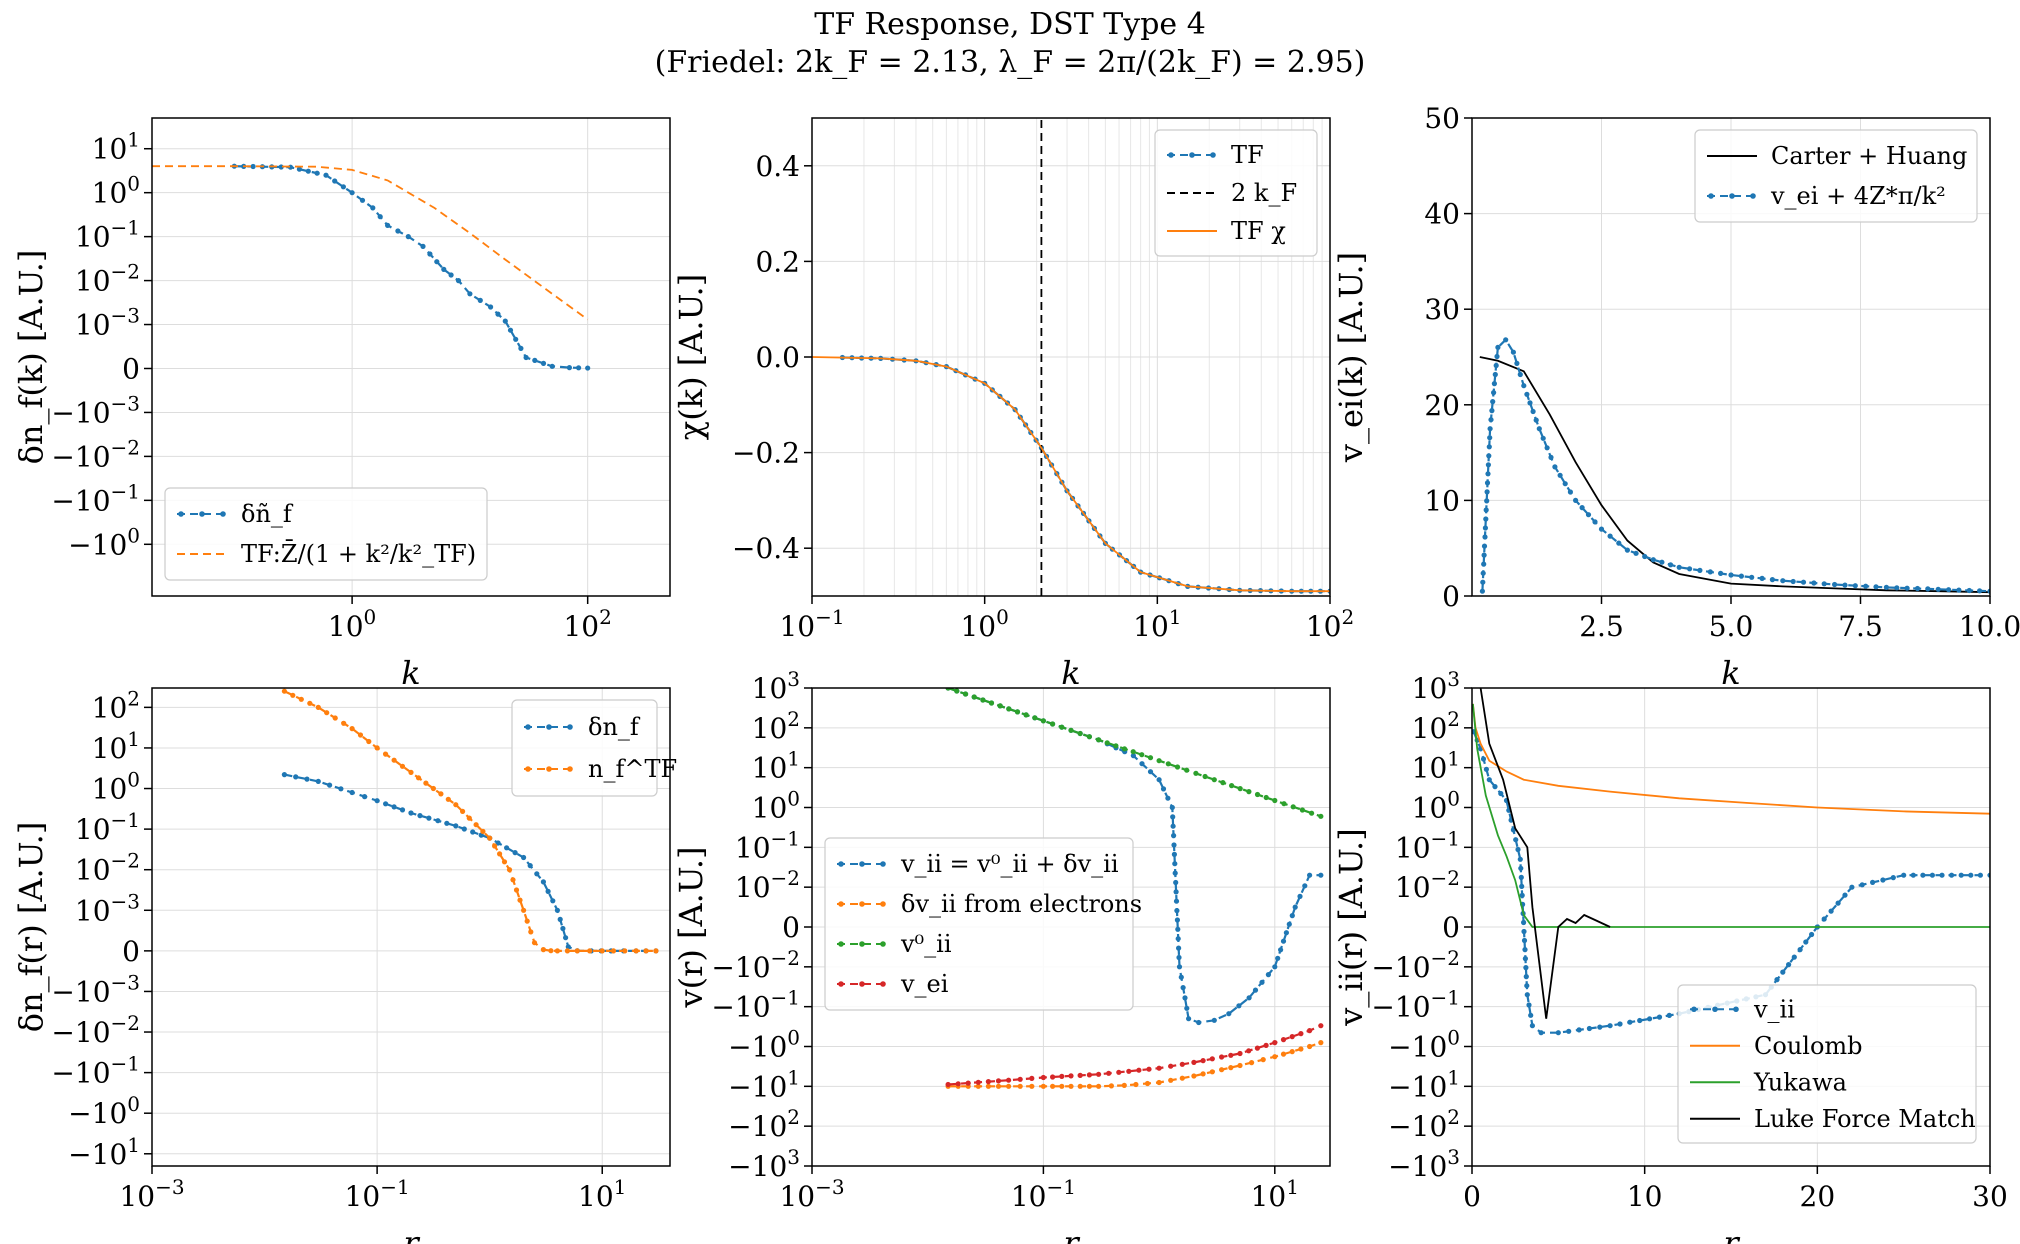 The height and width of the screenshot is (1244, 2020). What do you see at coordinates (1264, 193) in the screenshot?
I see `legend-label: 2 k_F` at bounding box center [1264, 193].